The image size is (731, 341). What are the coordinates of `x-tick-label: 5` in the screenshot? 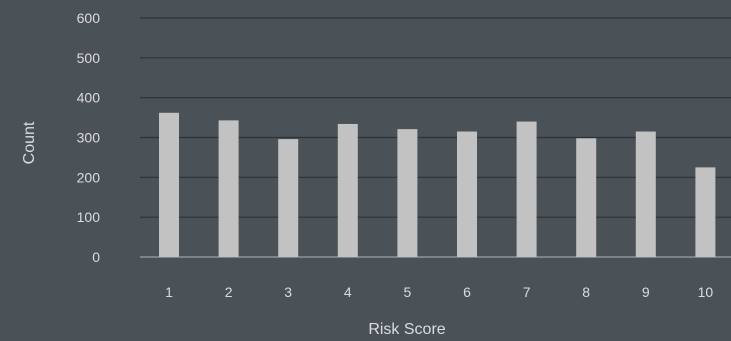 It's located at (408, 292).